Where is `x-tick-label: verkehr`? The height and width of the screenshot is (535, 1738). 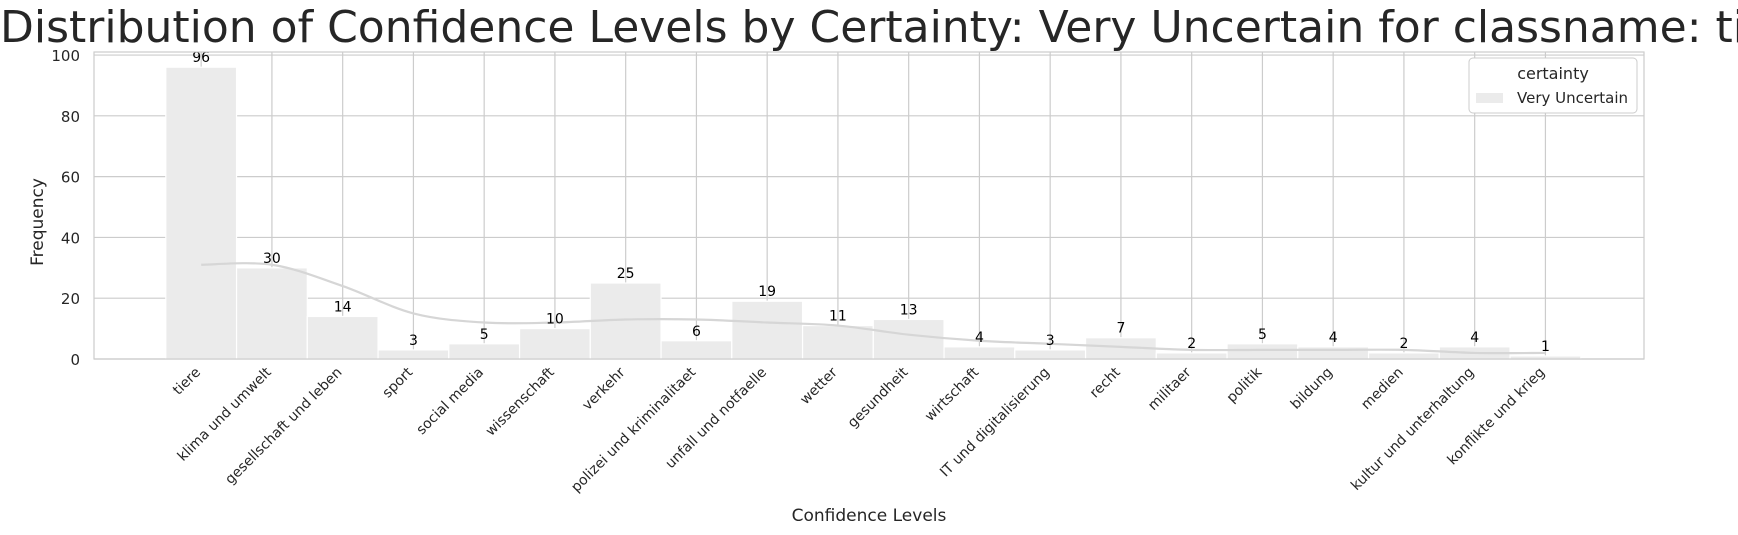
x-tick-label: verkehr is located at coordinates (603, 388).